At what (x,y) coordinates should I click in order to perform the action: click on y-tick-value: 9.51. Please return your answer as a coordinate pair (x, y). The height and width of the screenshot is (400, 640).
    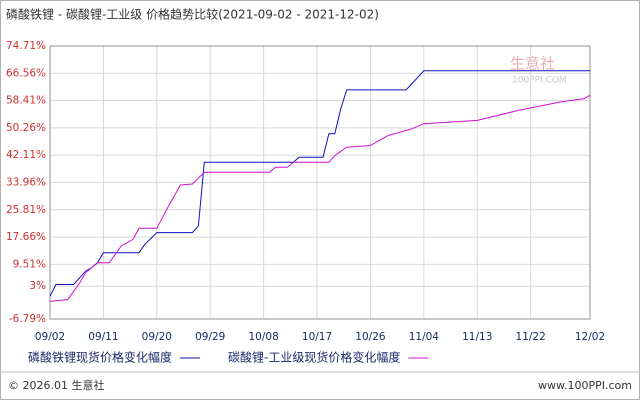
    Looking at the image, I should click on (24, 264).